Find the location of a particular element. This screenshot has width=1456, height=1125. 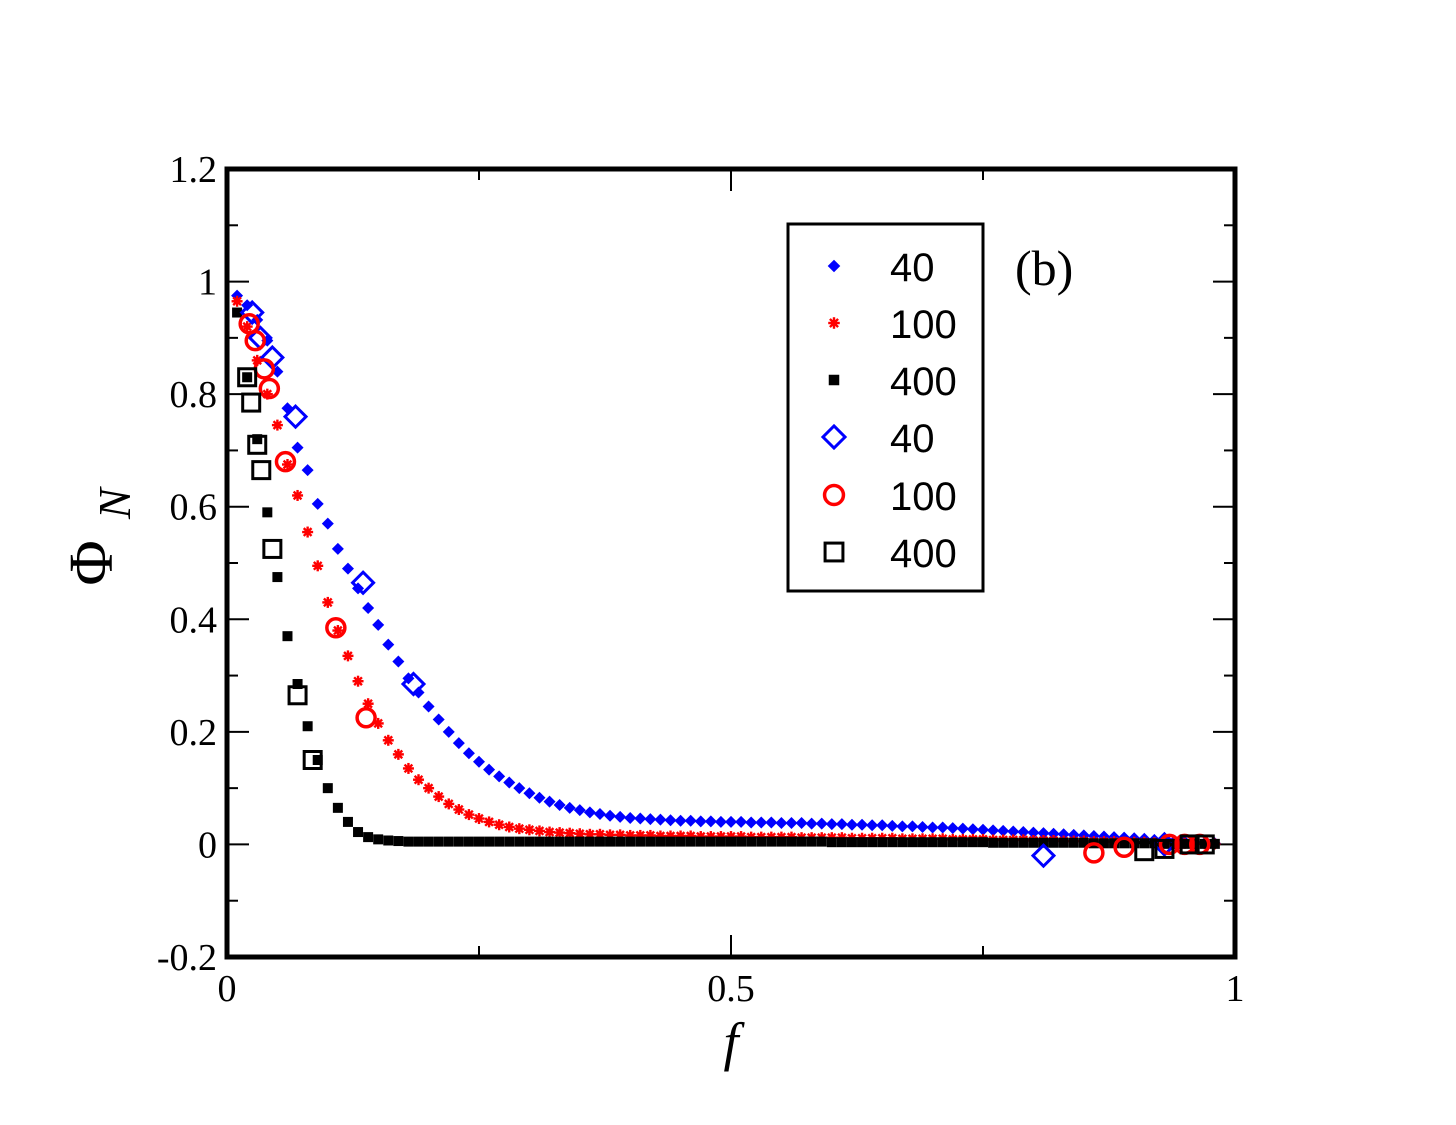

x-tick-label: 0.5 is located at coordinates (731, 989).